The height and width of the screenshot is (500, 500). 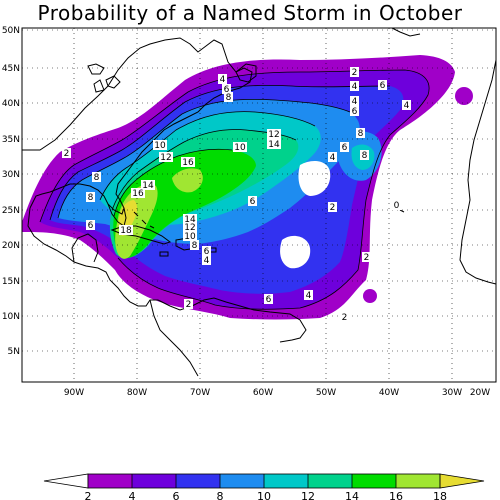 What do you see at coordinates (250, 13) in the screenshot?
I see `map-title: Probability of a Named Storm in October` at bounding box center [250, 13].